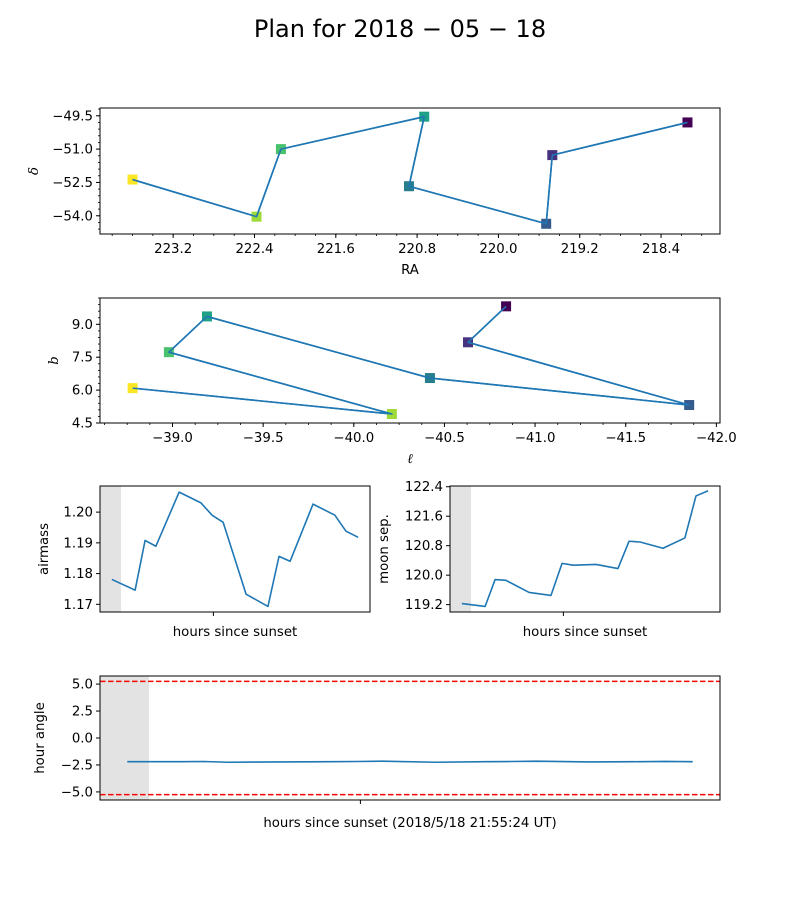 Image resolution: width=800 pixels, height=900 pixels. Describe the element at coordinates (585, 632) in the screenshot. I see `moonsep-xlabel: hours since sunset` at that location.